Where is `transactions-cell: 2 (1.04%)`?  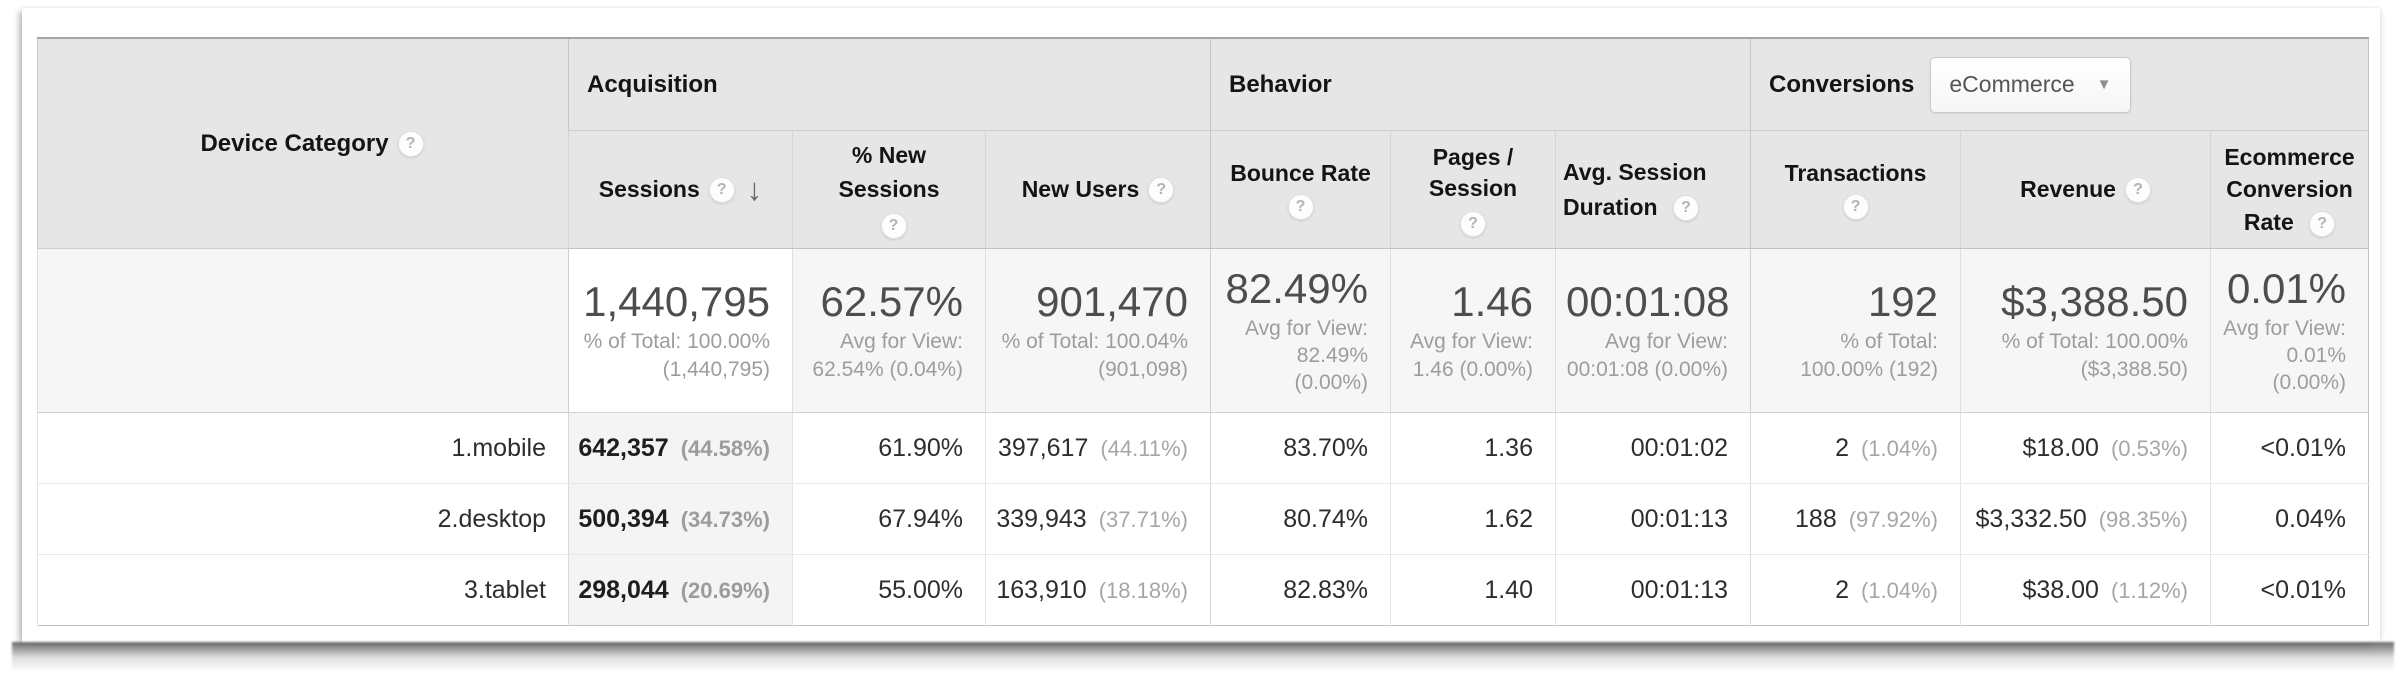
transactions-cell: 2 (1.04%) is located at coordinates (1855, 448).